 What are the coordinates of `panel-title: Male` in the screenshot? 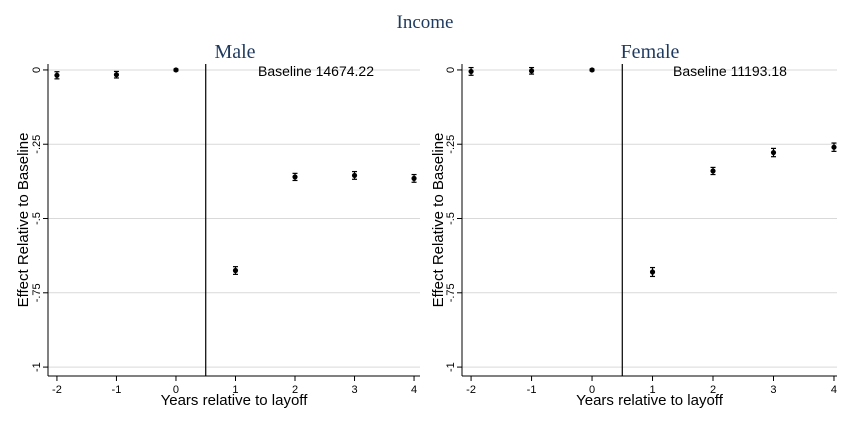 It's located at (234, 52).